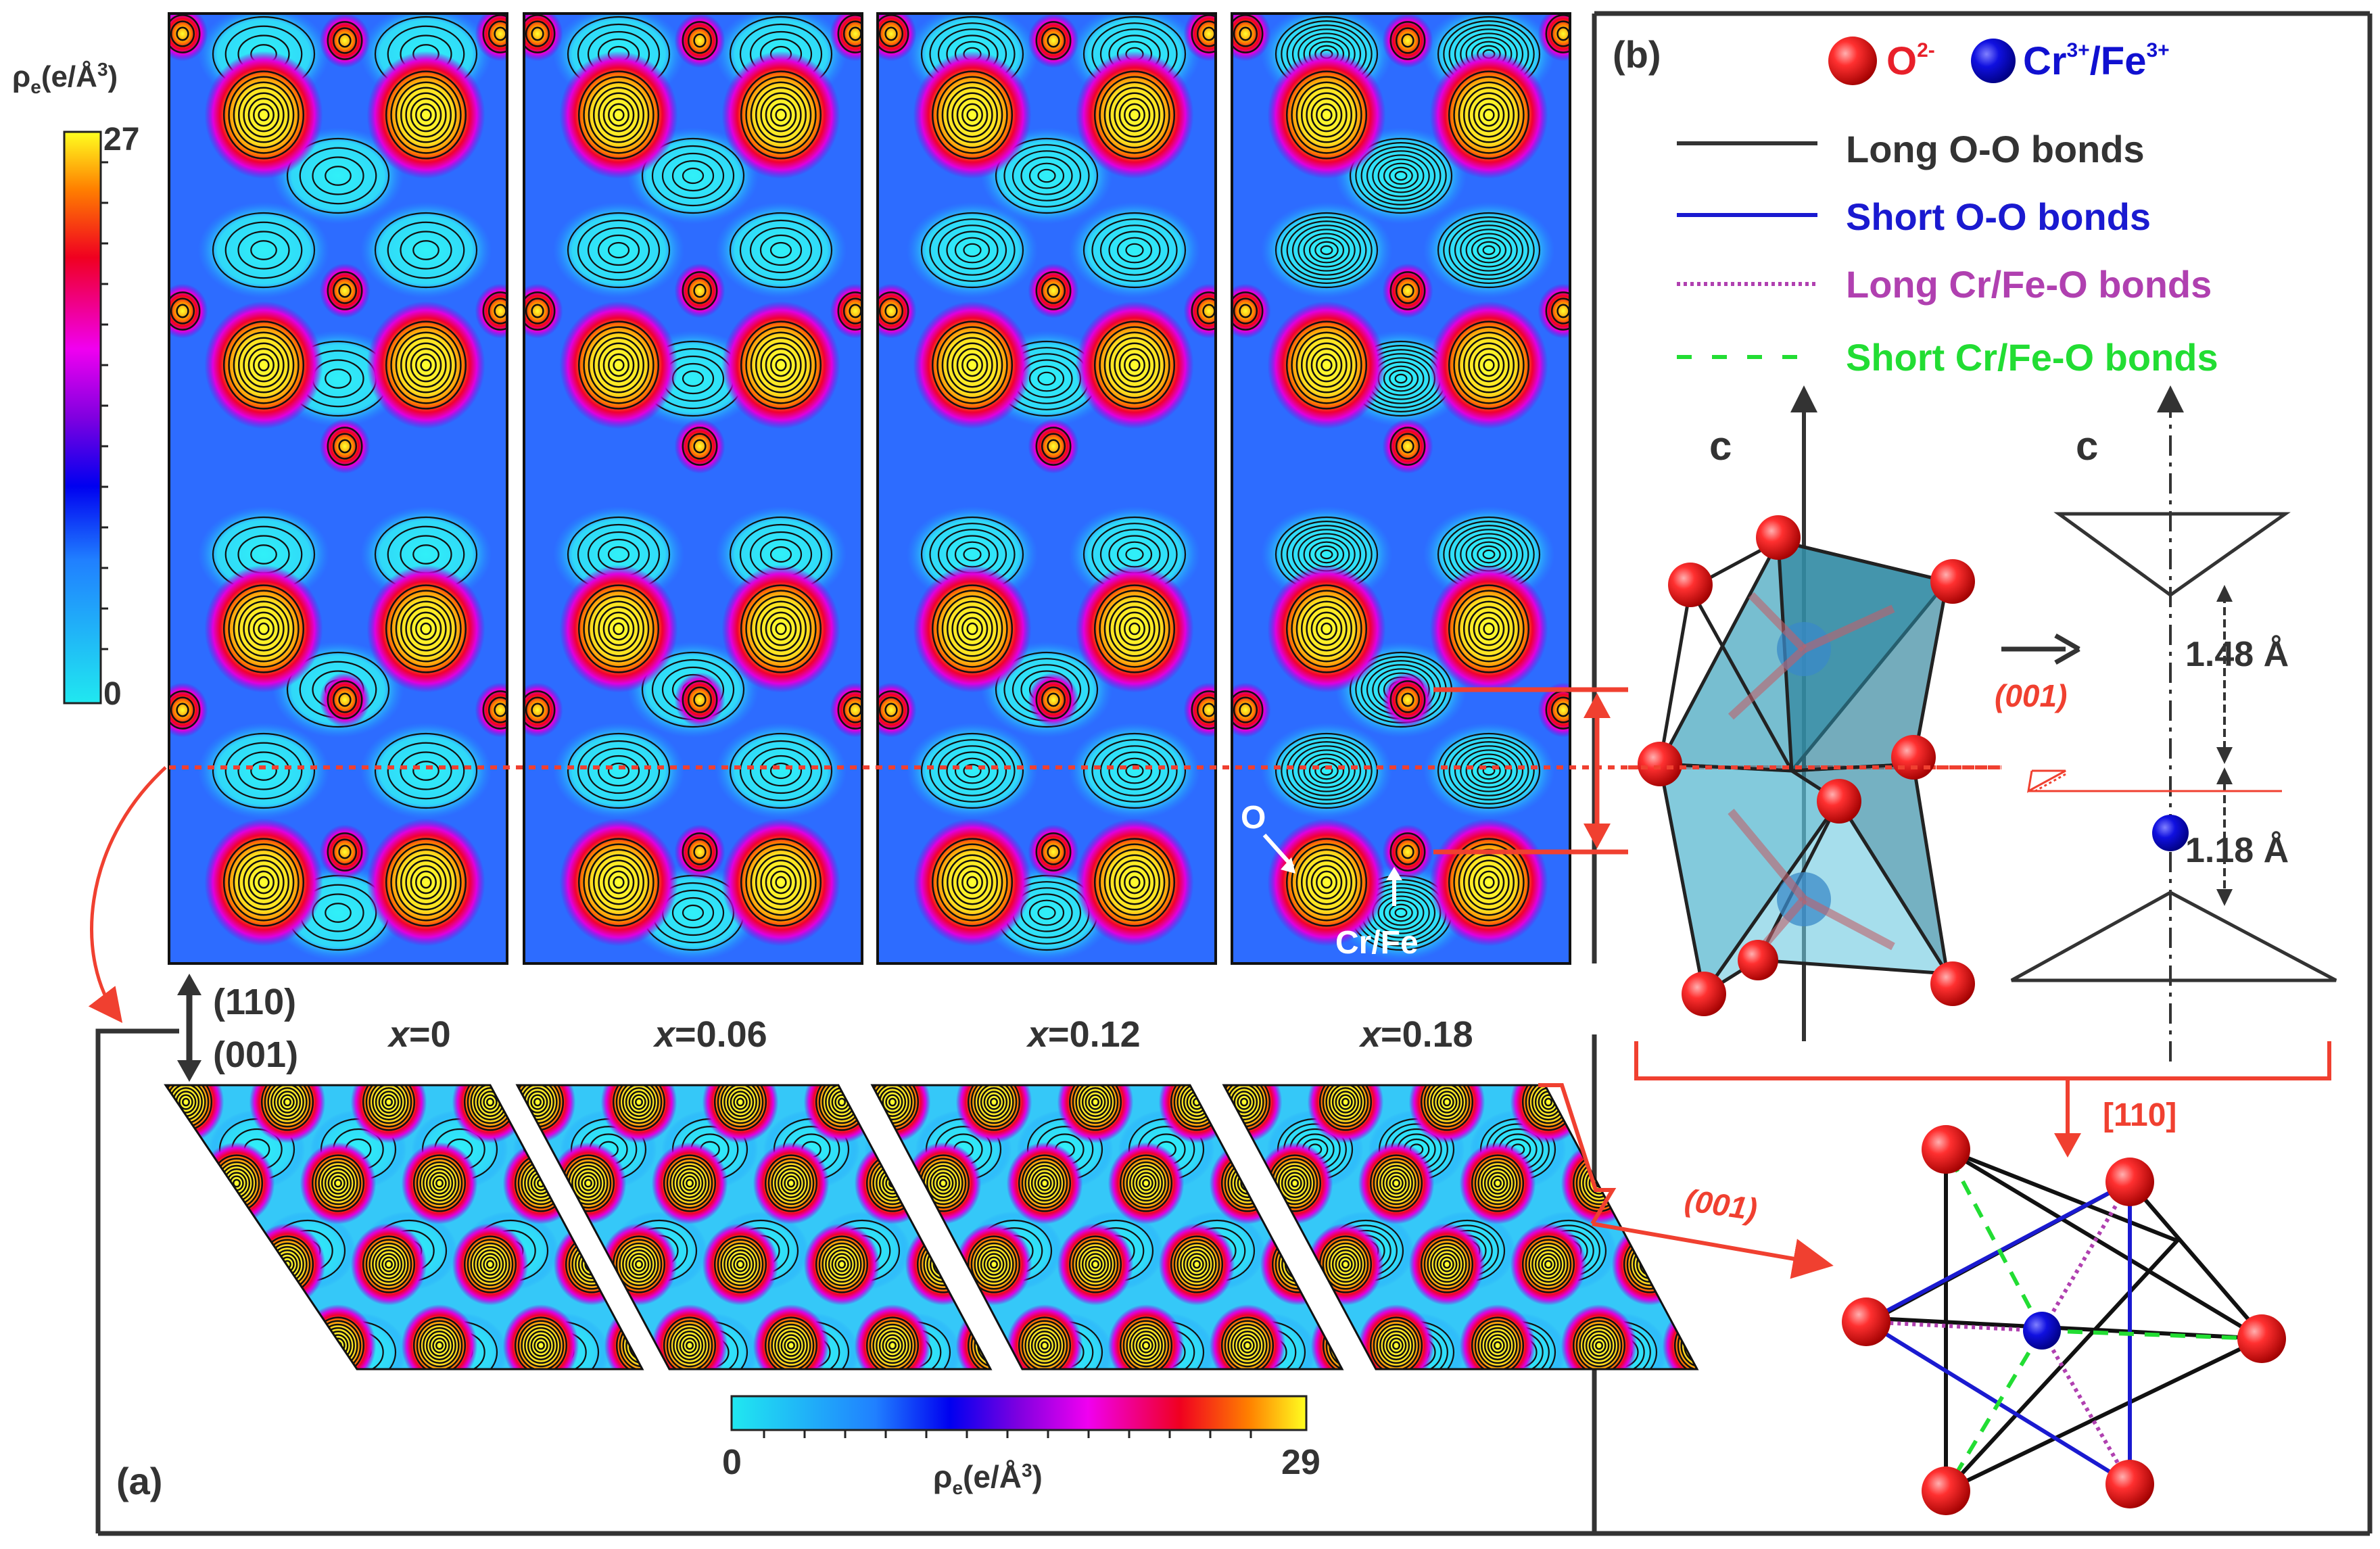  Describe the element at coordinates (1911, 61) in the screenshot. I see `oxygen-ion-label: O2-` at that location.